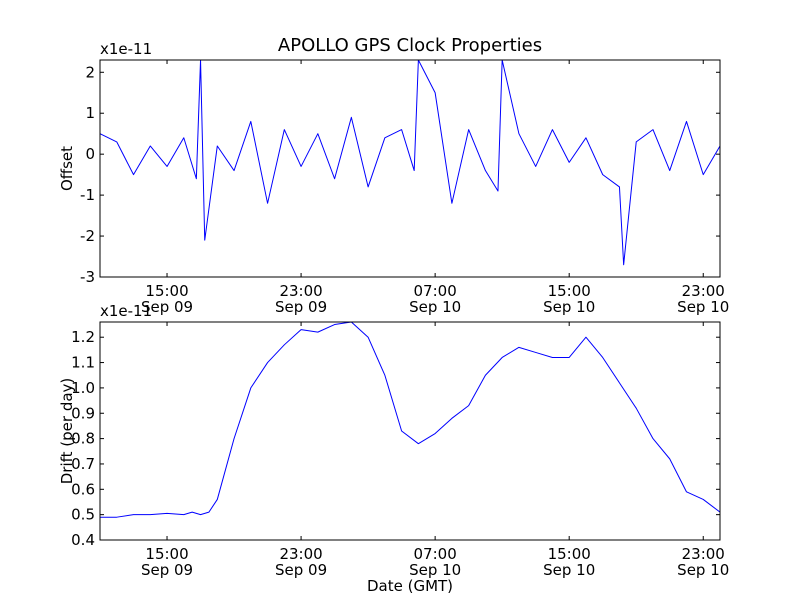 The width and height of the screenshot is (800, 600). What do you see at coordinates (83, 413) in the screenshot?
I see `y-tick-label: 0.9` at bounding box center [83, 413].